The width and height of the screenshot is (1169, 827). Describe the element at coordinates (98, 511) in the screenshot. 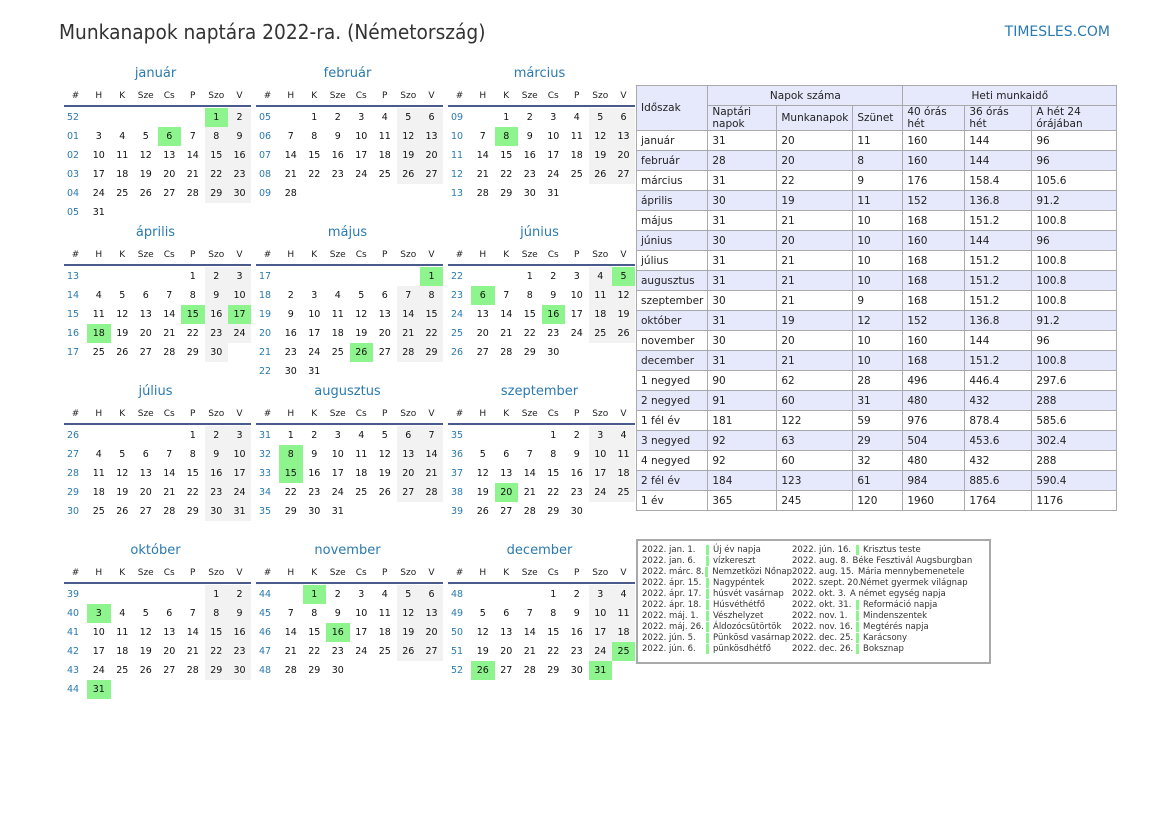

I see `day-cell: 25` at that location.